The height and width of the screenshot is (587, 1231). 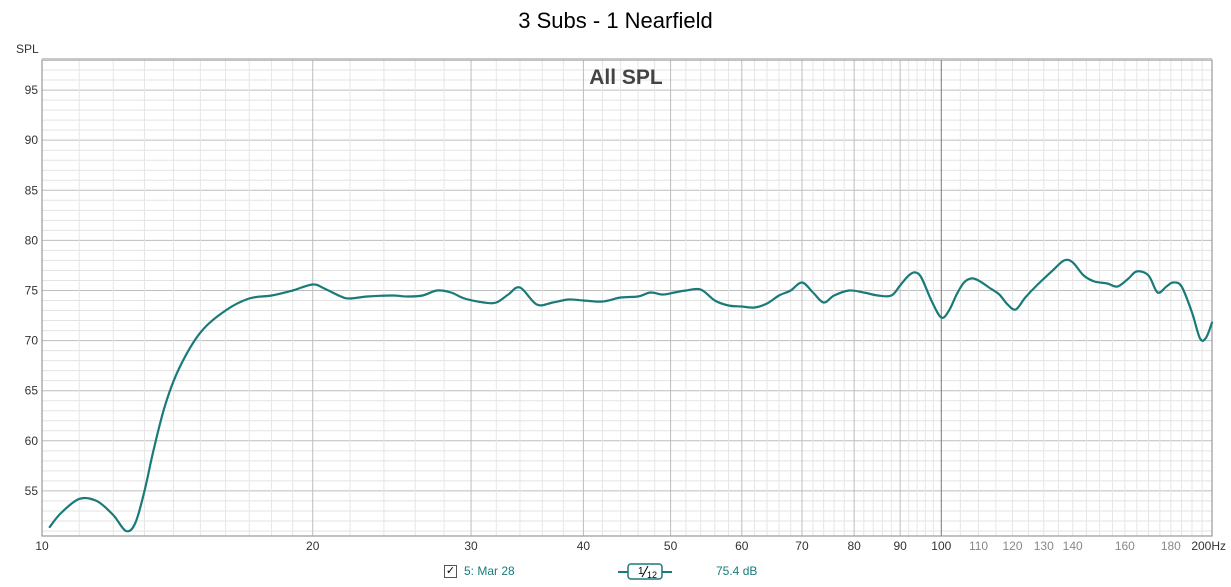 What do you see at coordinates (742, 546) in the screenshot?
I see `x-tick-label: 60` at bounding box center [742, 546].